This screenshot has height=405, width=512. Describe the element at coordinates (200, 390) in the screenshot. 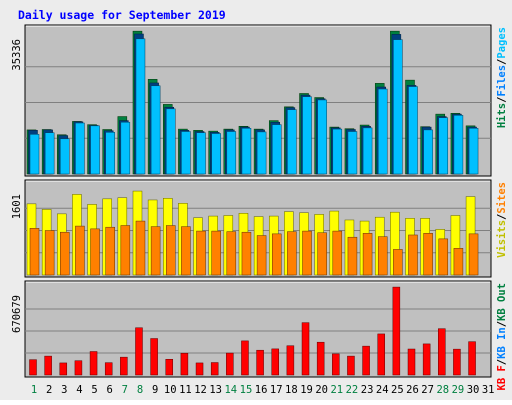

I see `day-tick-label: 12` at that location.